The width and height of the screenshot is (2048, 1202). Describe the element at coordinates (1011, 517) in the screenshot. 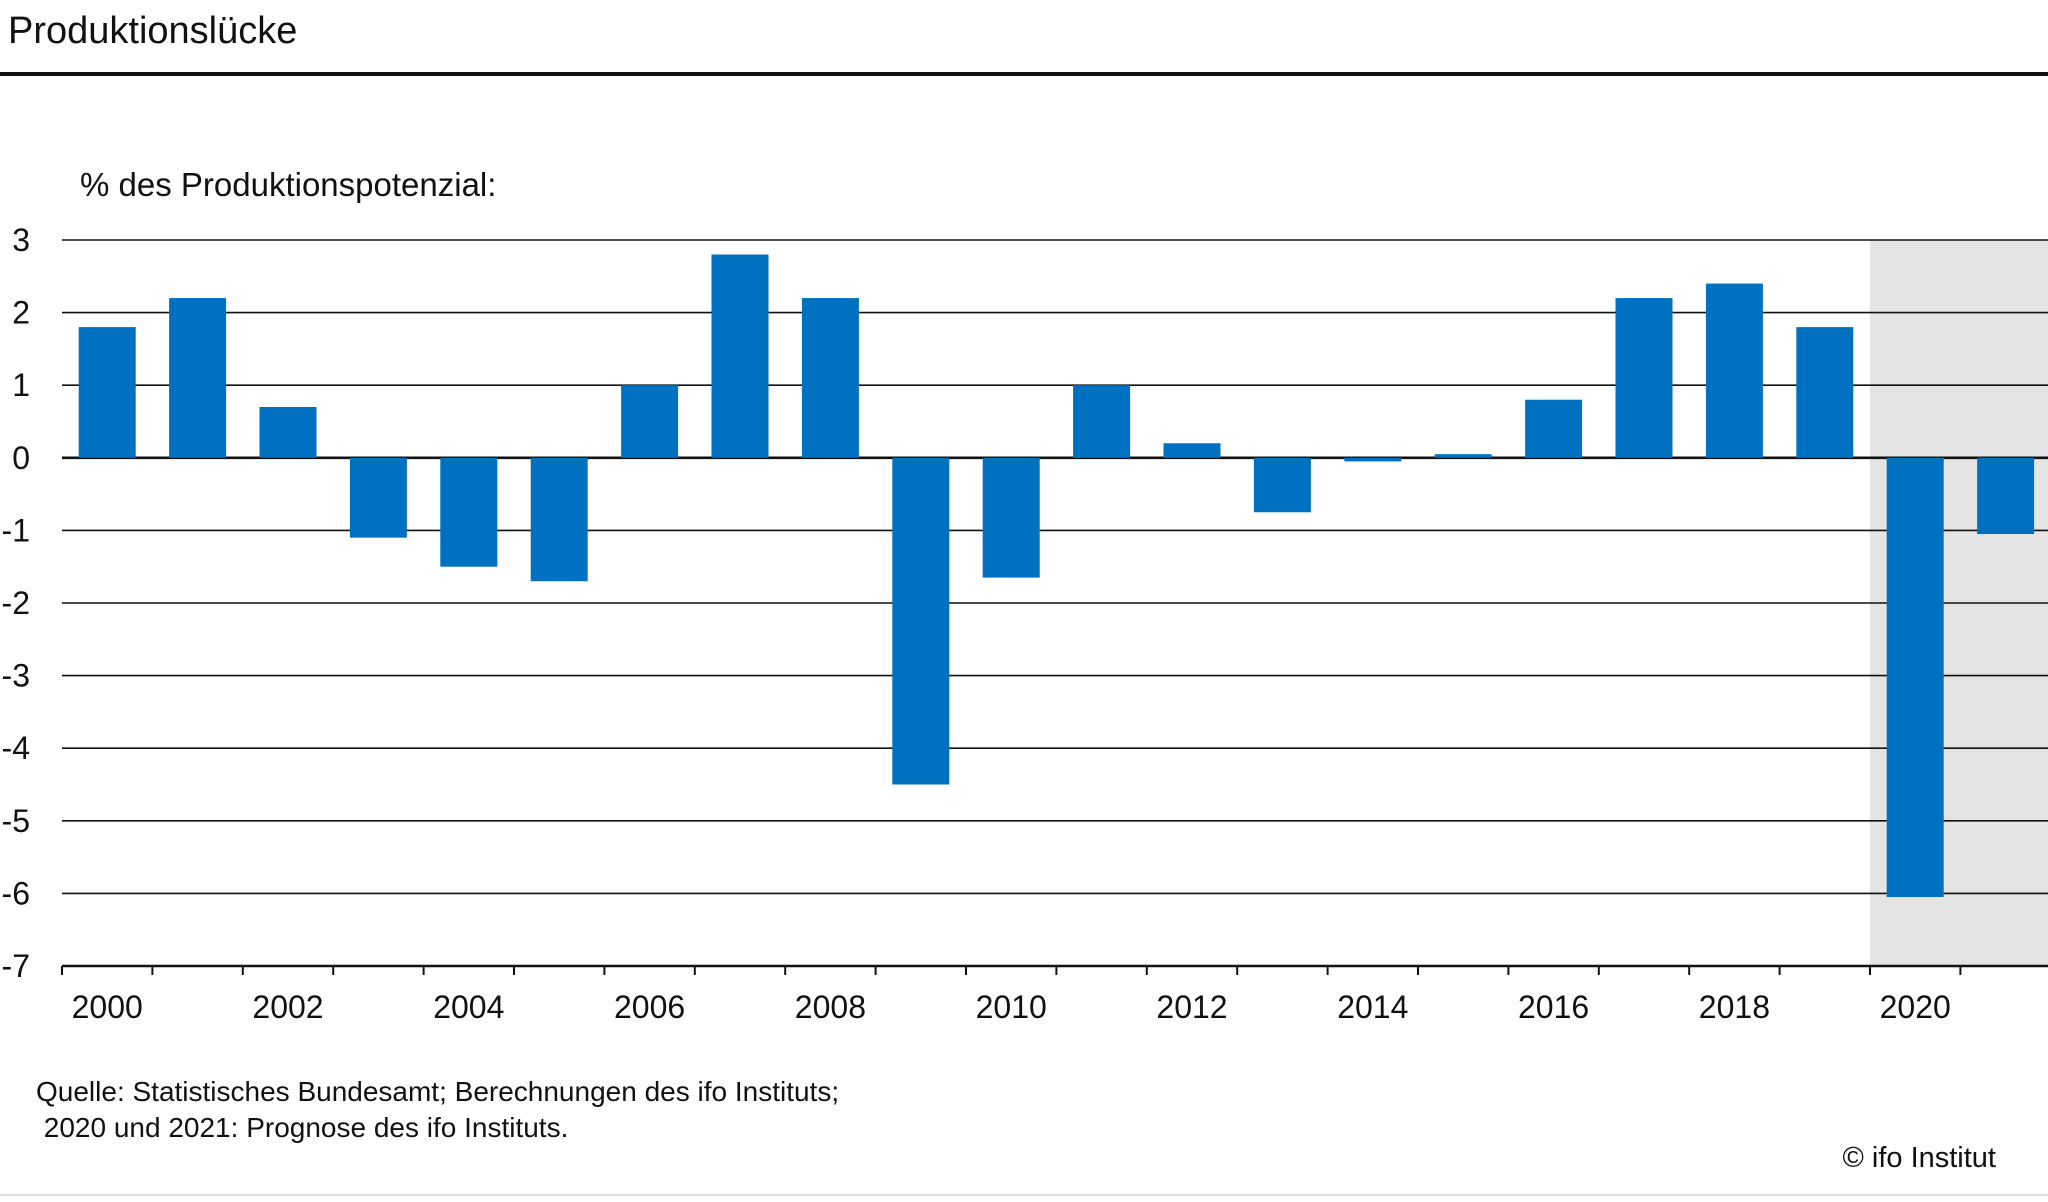

I see `bar-2010` at that location.